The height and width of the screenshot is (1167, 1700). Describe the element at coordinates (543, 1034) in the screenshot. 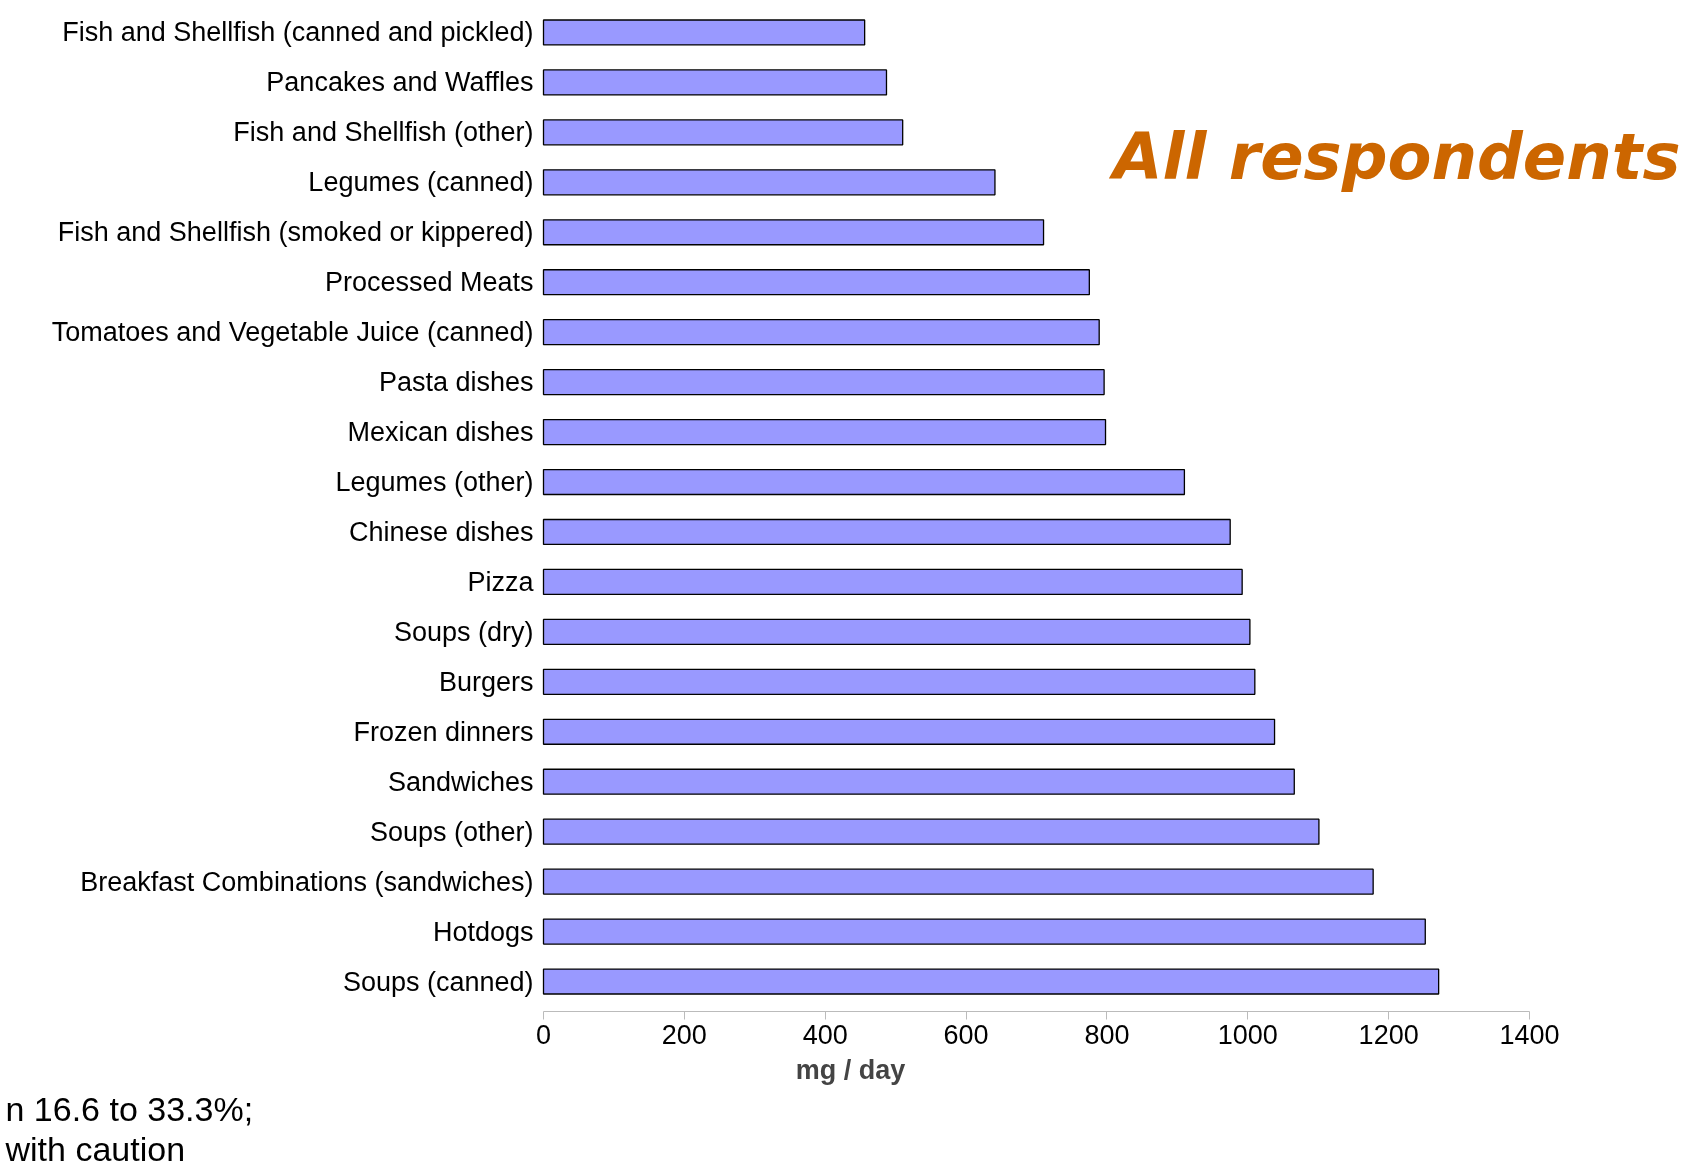

I see `x-tick-label: 0` at that location.